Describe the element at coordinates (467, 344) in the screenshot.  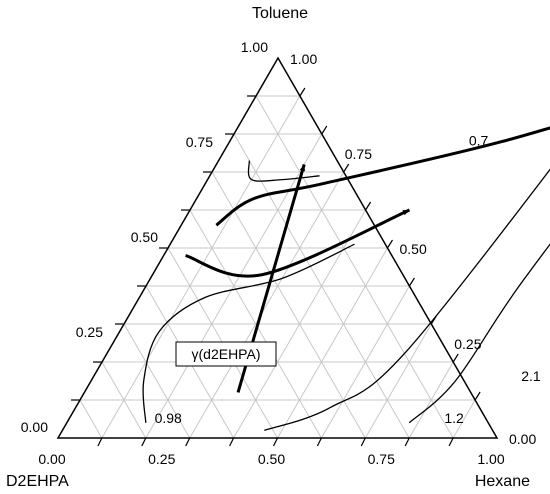
I see `right-tick-label: 0.25` at that location.